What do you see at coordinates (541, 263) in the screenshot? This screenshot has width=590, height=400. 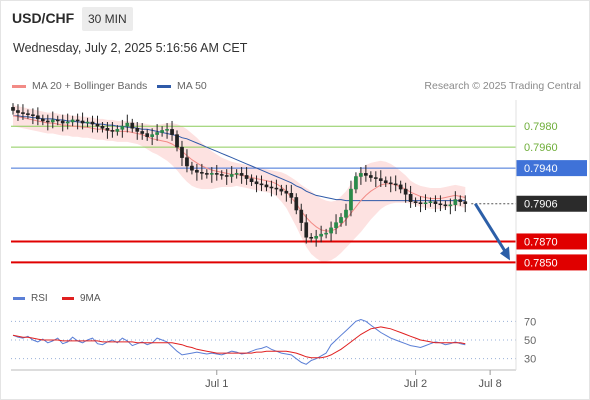 I see `level-label-4: 0.7850` at bounding box center [541, 263].